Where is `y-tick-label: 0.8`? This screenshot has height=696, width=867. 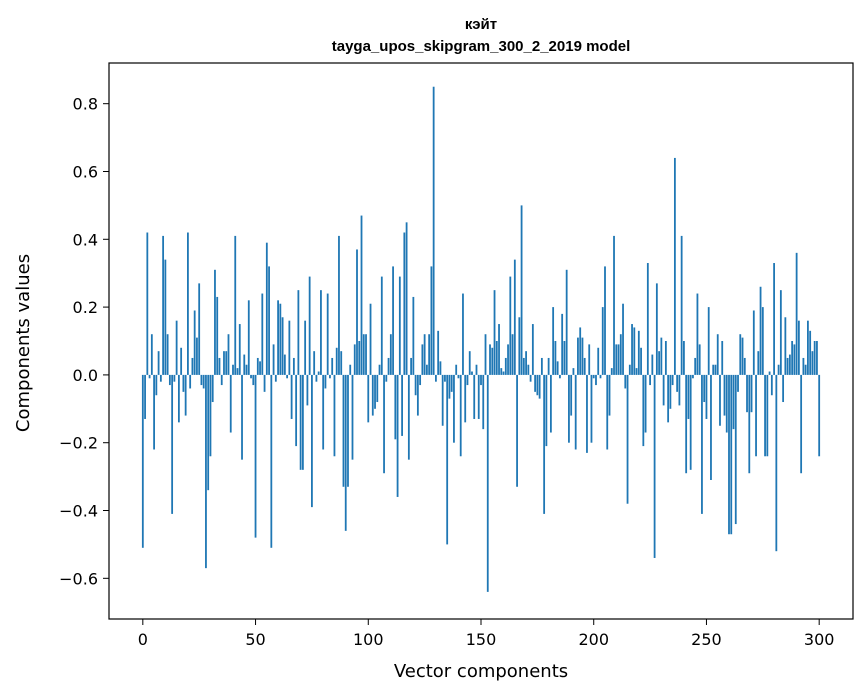
y-tick-label: 0.8 is located at coordinates (85, 104).